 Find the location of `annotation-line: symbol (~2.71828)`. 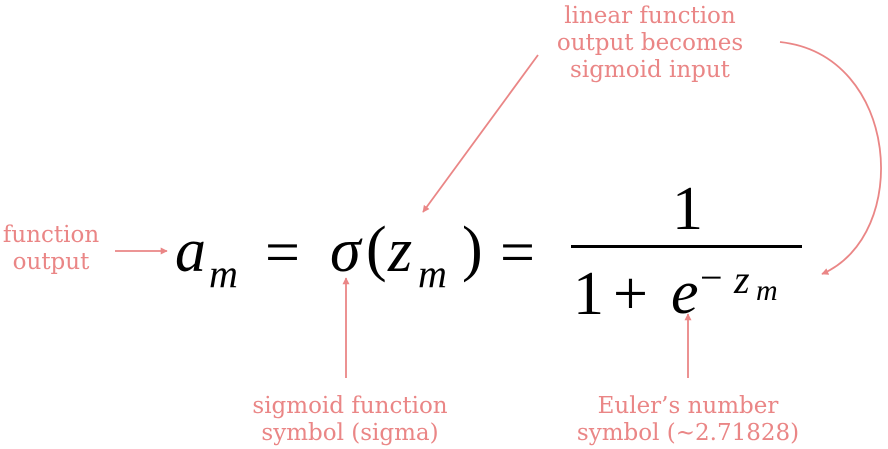

annotation-line: symbol (~2.71828) is located at coordinates (688, 433).